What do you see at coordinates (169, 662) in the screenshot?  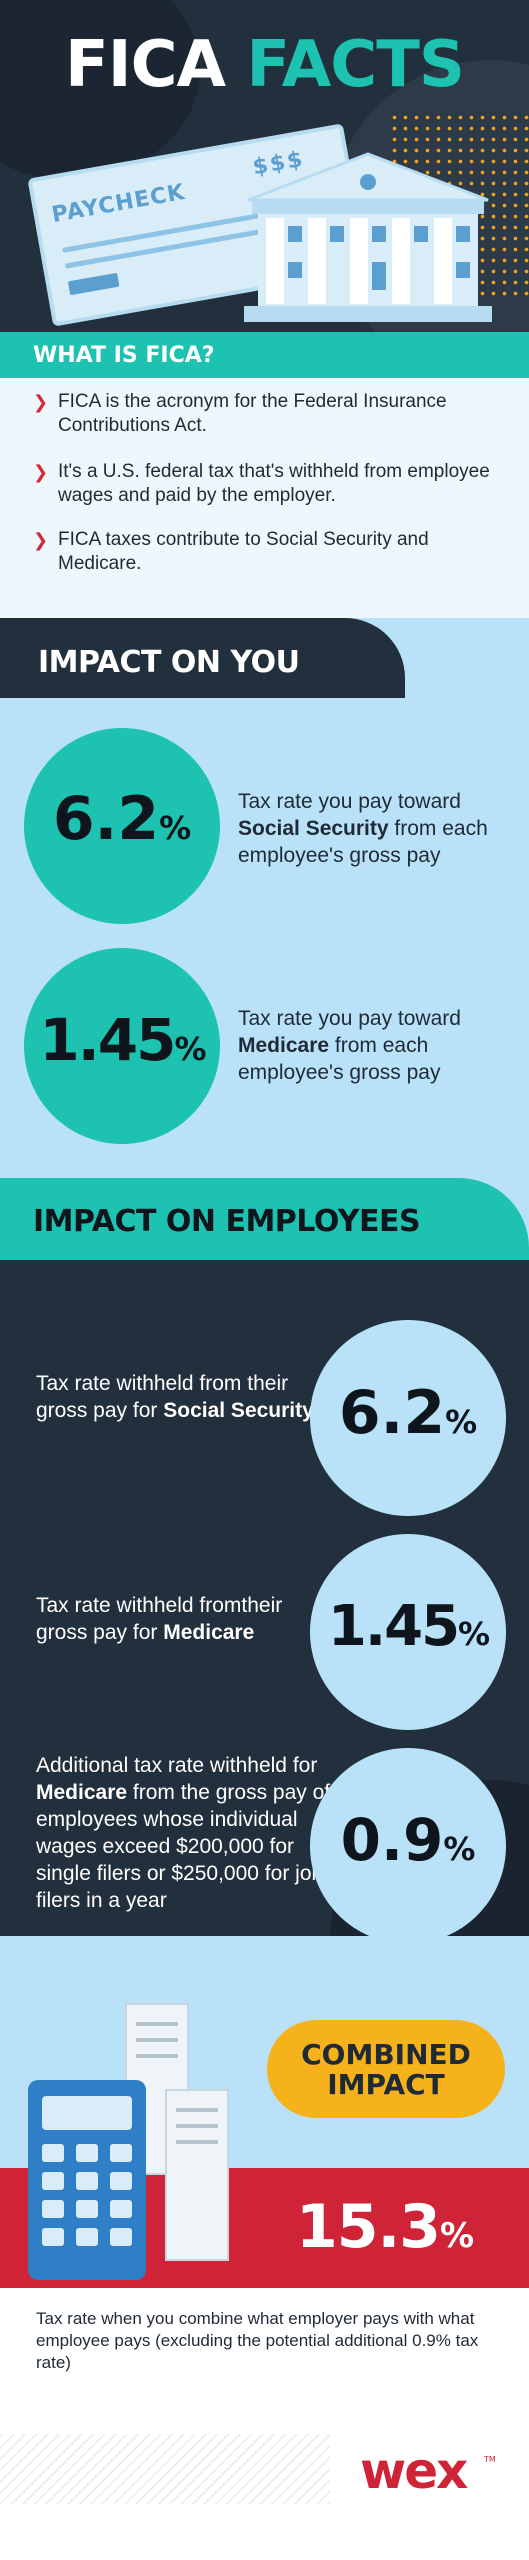 I see `impact-on-you-heading: IMPACT ON YOU` at bounding box center [169, 662].